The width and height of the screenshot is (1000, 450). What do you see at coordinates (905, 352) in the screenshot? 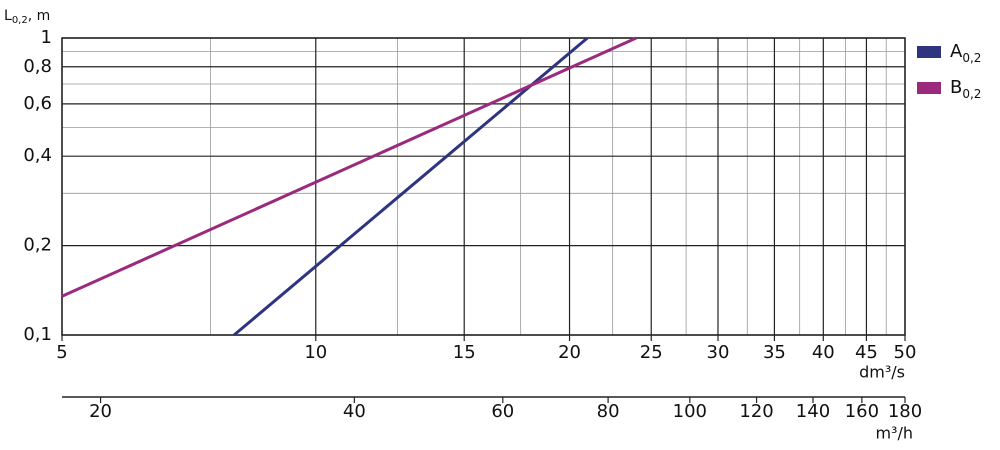
I see `x-tick-label: 50` at bounding box center [905, 352].